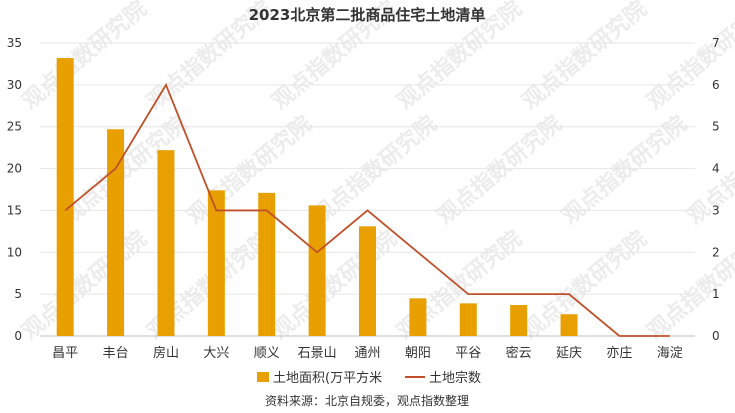 The height and width of the screenshot is (413, 735). I want to click on y-right-tick-label: 6, so click(716, 85).